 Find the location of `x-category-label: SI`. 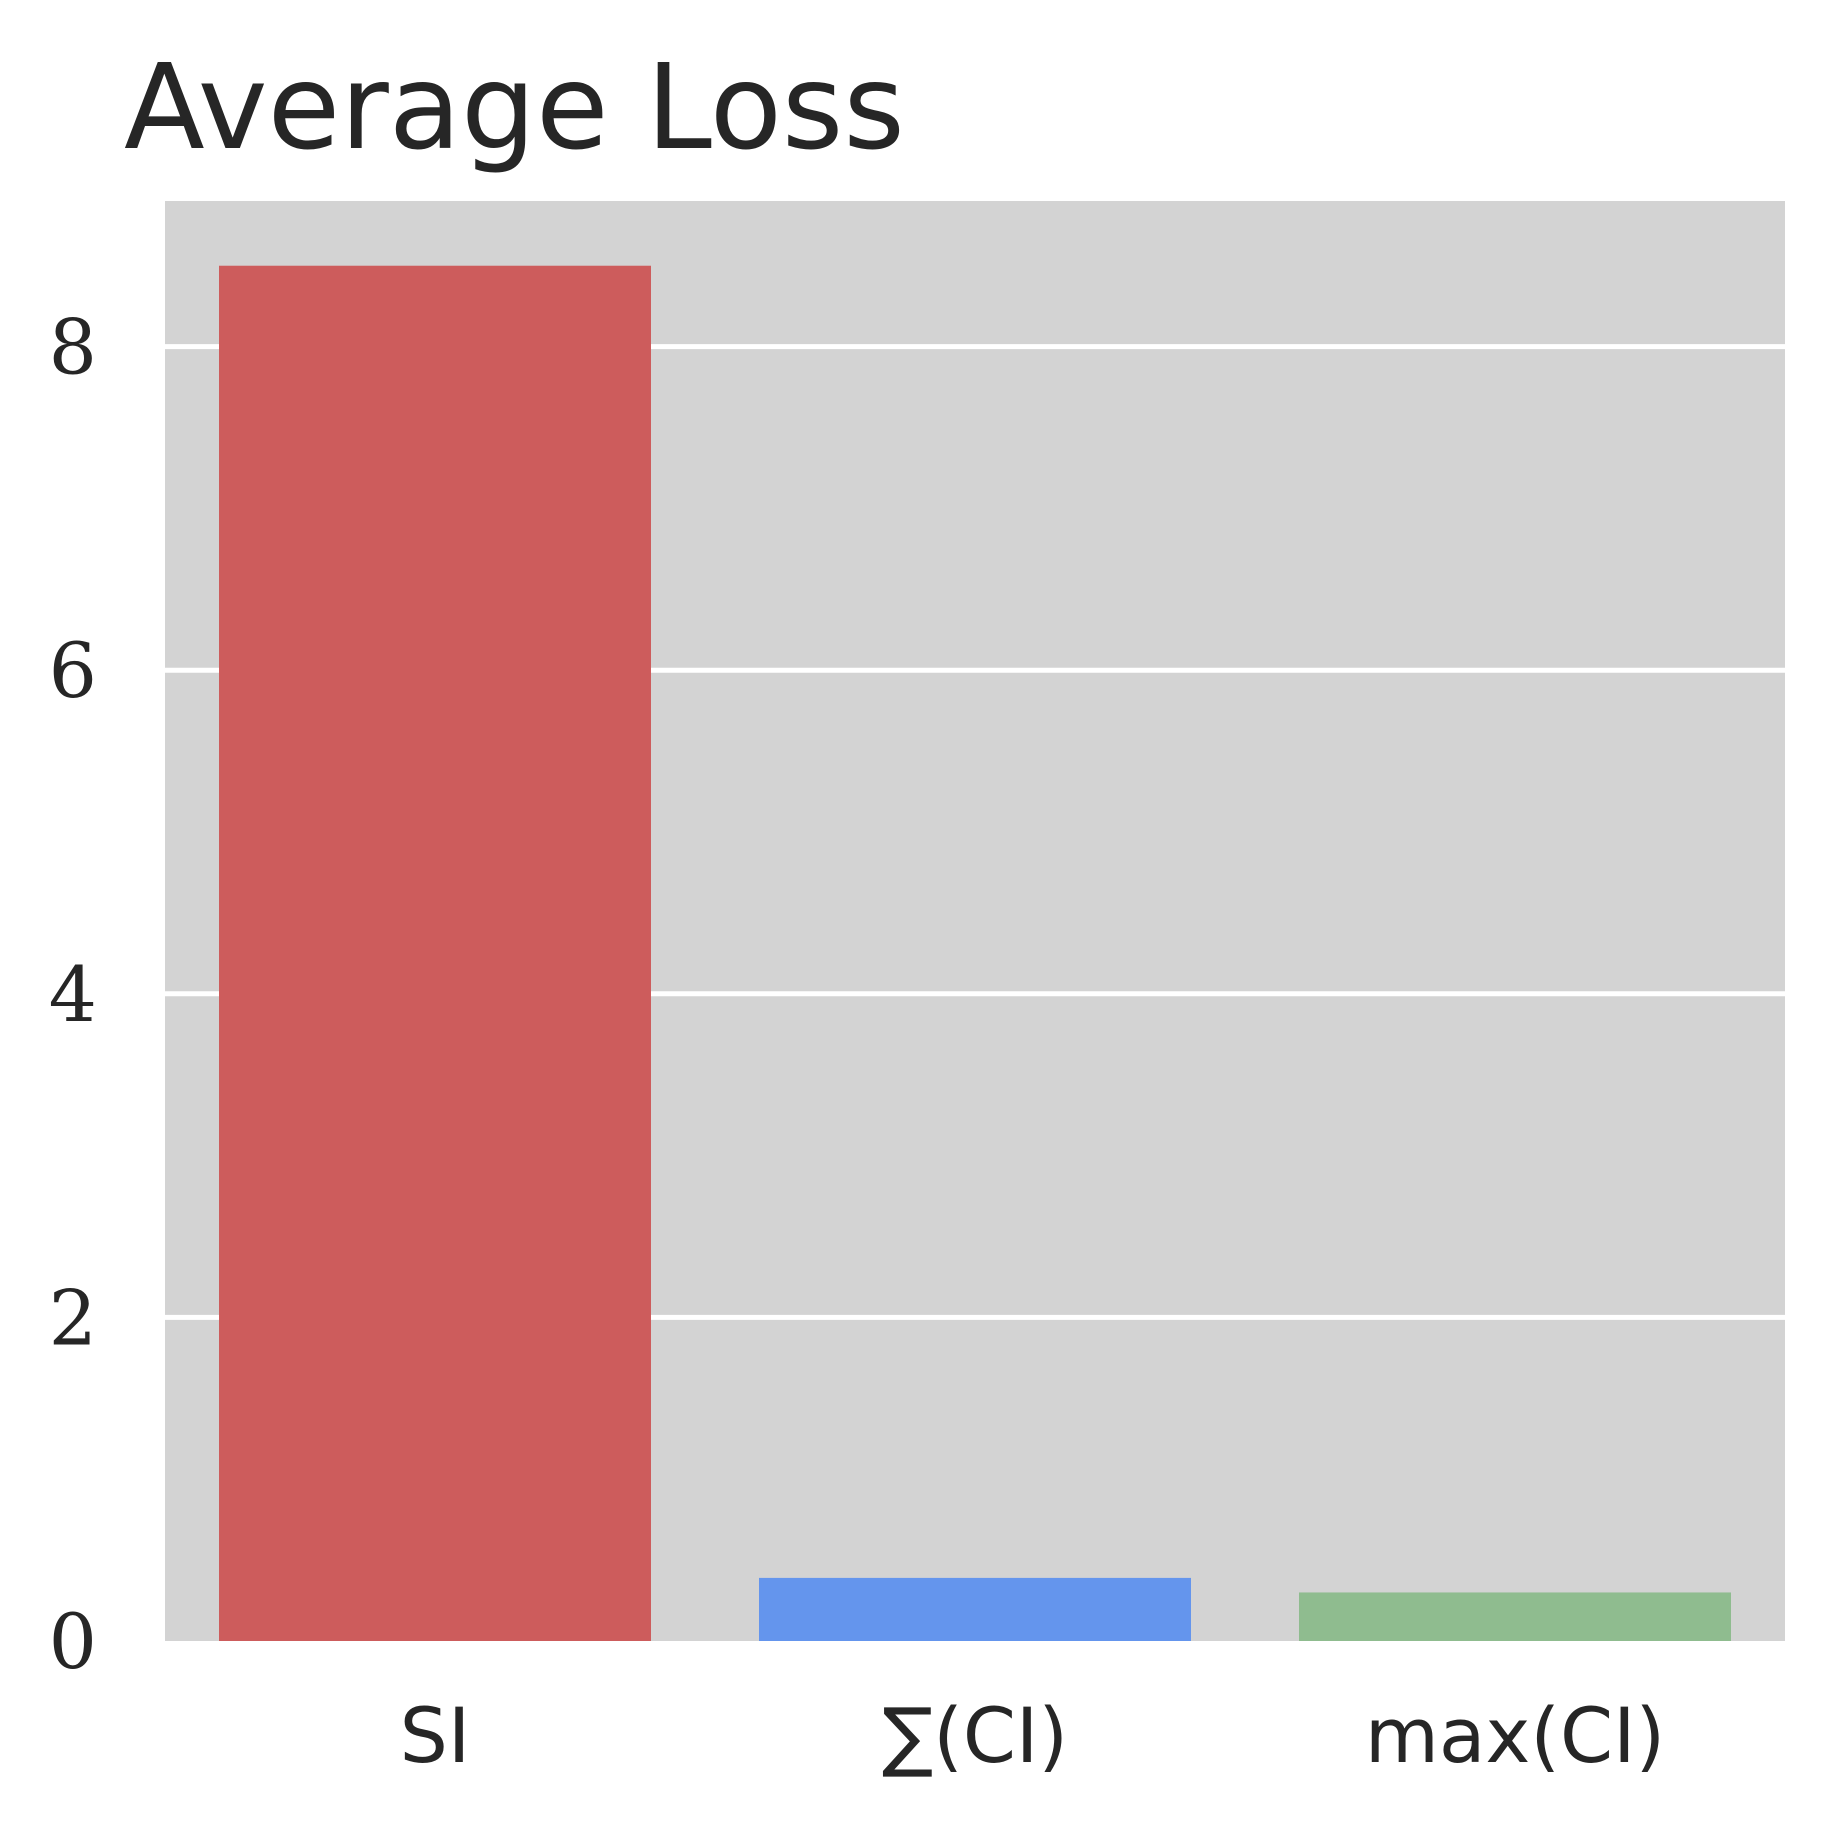

x-category-label: SI is located at coordinates (435, 1735).